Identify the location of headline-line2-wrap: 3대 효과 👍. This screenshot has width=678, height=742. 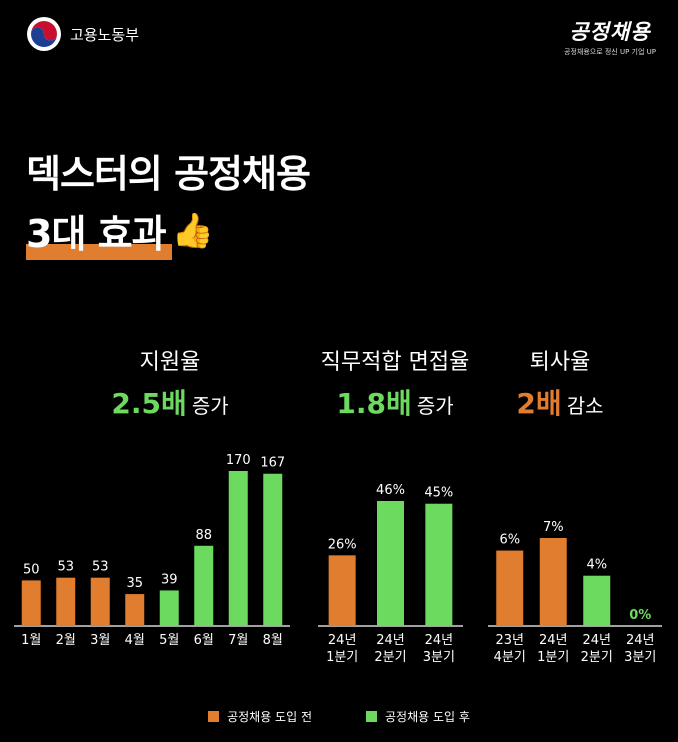
(120, 231).